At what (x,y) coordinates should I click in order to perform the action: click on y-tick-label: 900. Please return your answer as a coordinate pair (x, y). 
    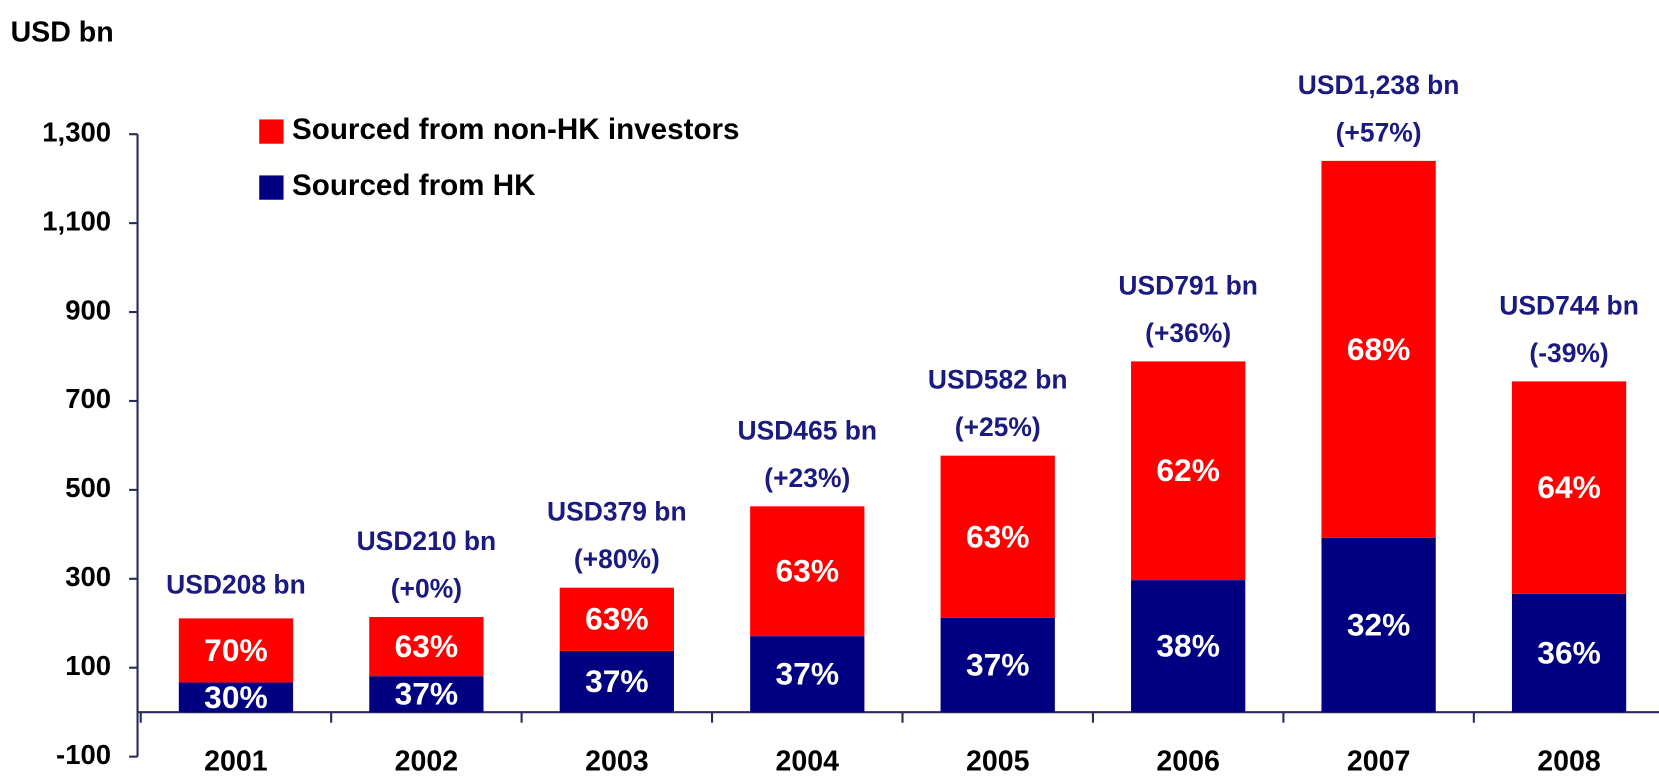
    Looking at the image, I should click on (88, 309).